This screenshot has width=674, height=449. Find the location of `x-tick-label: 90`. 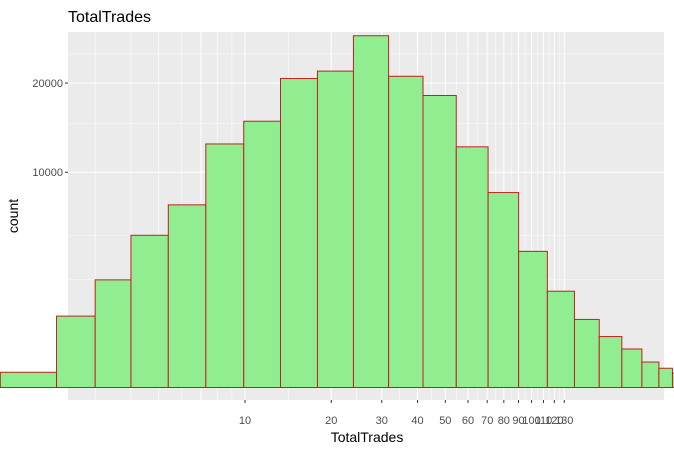

x-tick-label: 90 is located at coordinates (518, 421).